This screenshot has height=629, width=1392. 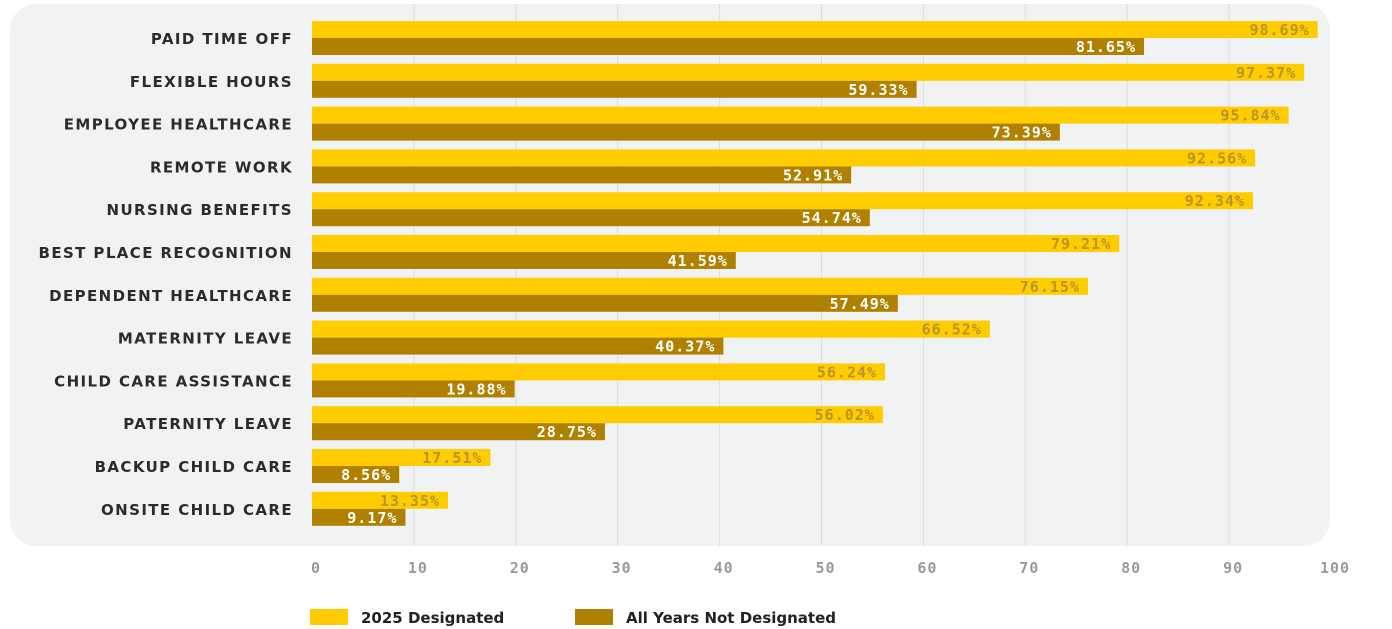 What do you see at coordinates (432, 618) in the screenshot?
I see `legend-label-2025-designated: 2025 Designated` at bounding box center [432, 618].